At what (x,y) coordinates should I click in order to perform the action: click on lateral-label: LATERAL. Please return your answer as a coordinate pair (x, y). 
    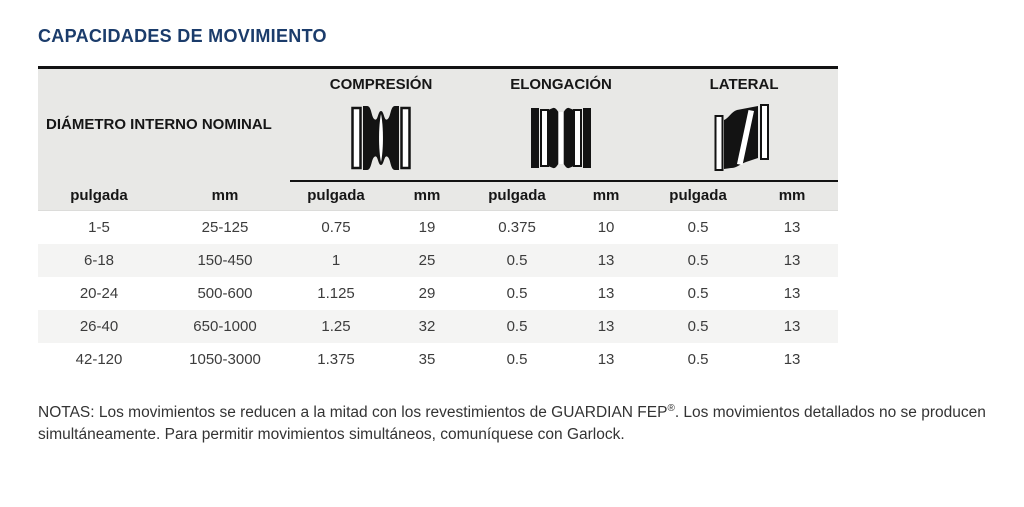
    Looking at the image, I should click on (744, 84).